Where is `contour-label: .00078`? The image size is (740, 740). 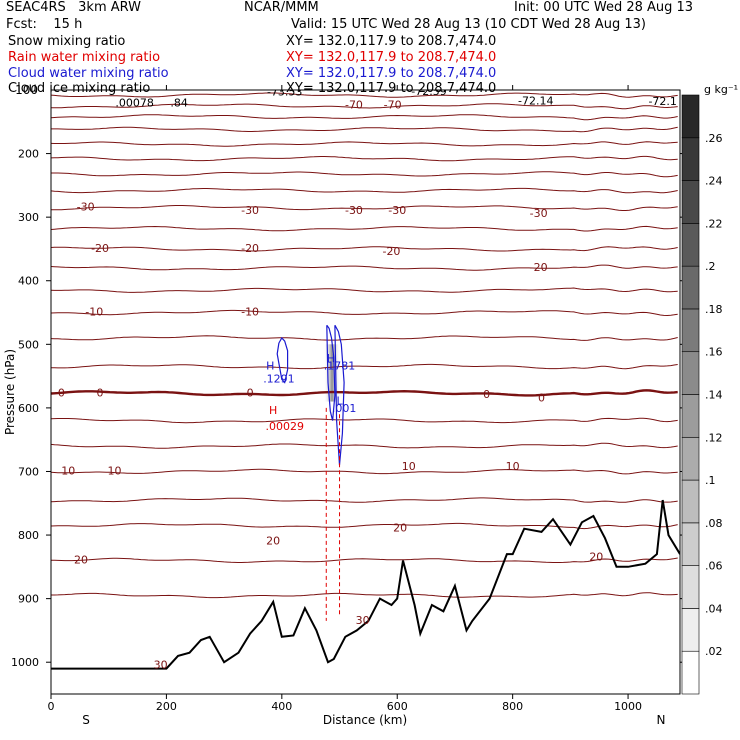 contour-label: .00078 is located at coordinates (134, 102).